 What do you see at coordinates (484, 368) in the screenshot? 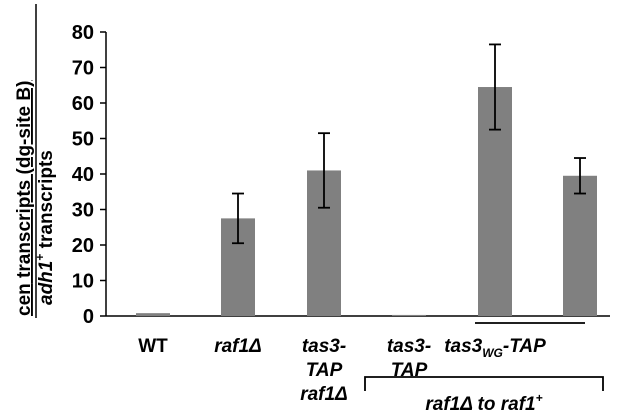
I see `annotations: raf1Δ to raf1+` at bounding box center [484, 368].